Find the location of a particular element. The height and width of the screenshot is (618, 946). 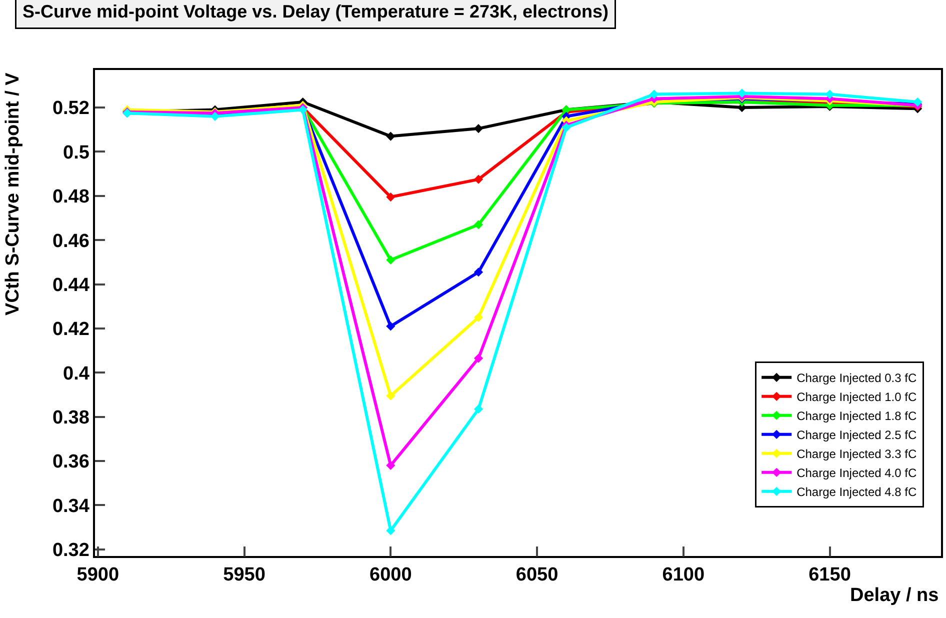

y-tick-label: 0.46 is located at coordinates (71, 241).